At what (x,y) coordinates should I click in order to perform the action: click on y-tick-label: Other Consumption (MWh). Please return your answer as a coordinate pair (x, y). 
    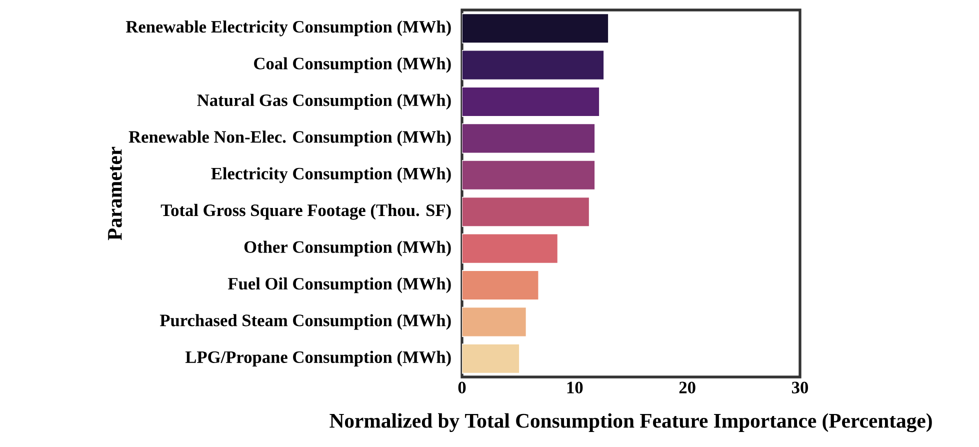
    Looking at the image, I should click on (347, 248).